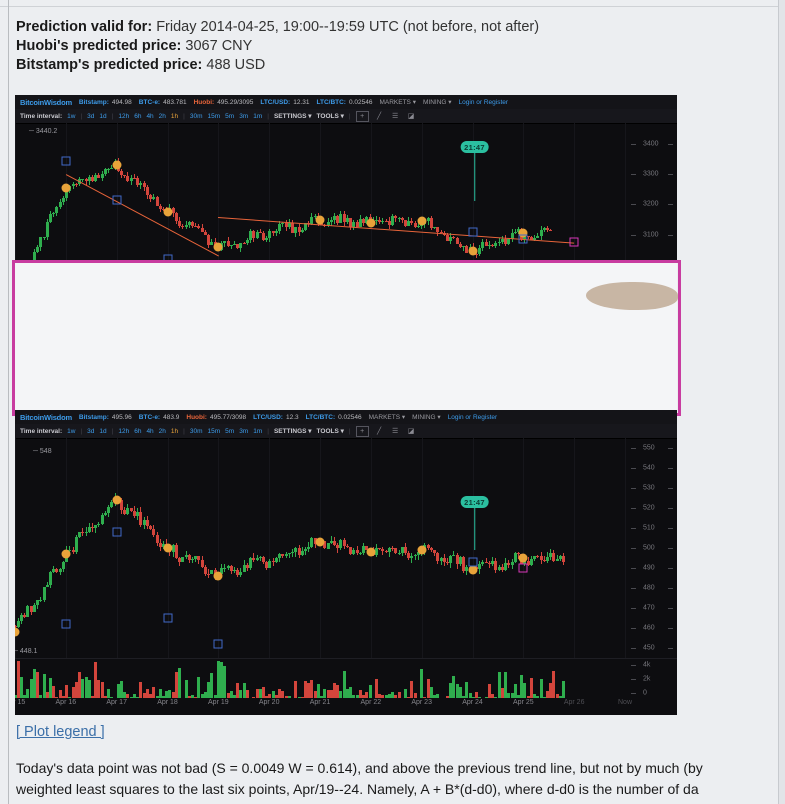  I want to click on plot-legend-link: [ Plot legend ], so click(60, 732).